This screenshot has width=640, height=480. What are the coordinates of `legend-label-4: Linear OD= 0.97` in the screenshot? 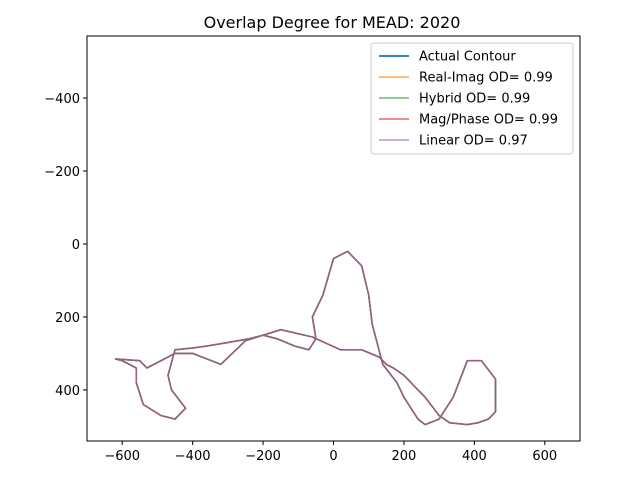 It's located at (473, 141).